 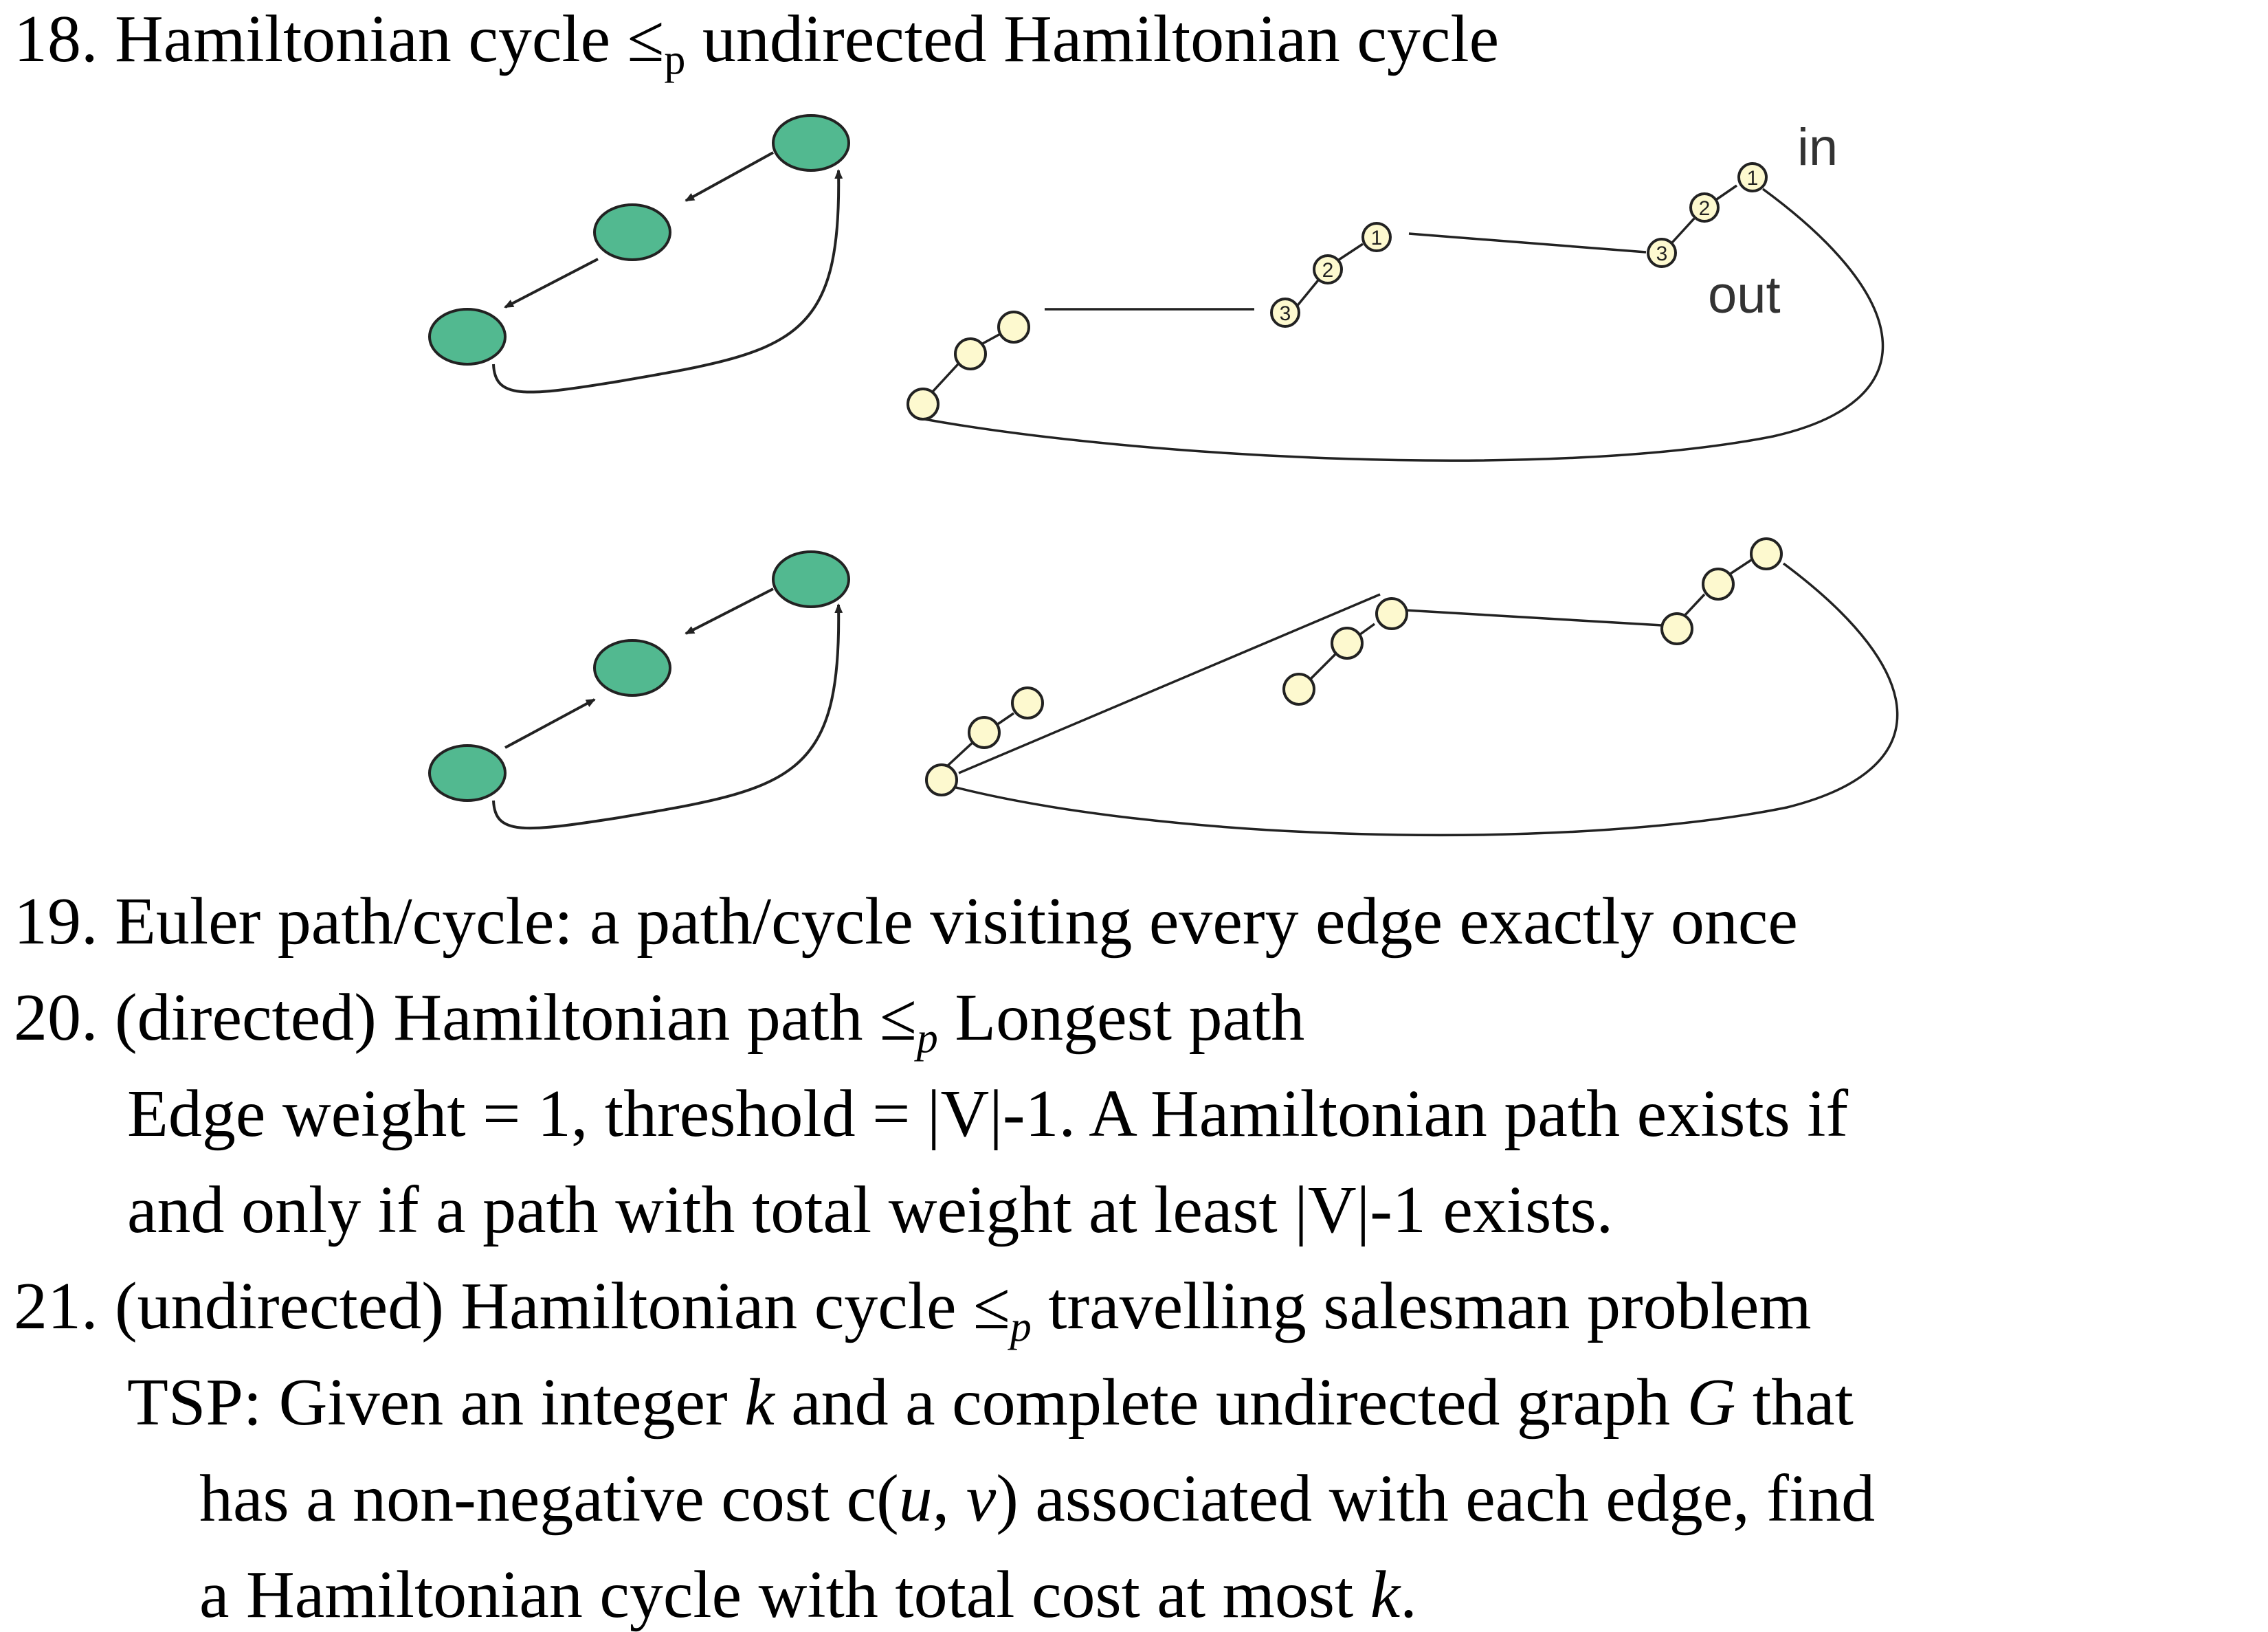 I want to click on text: ) associated with each edge, find, so click(x=1436, y=1499).